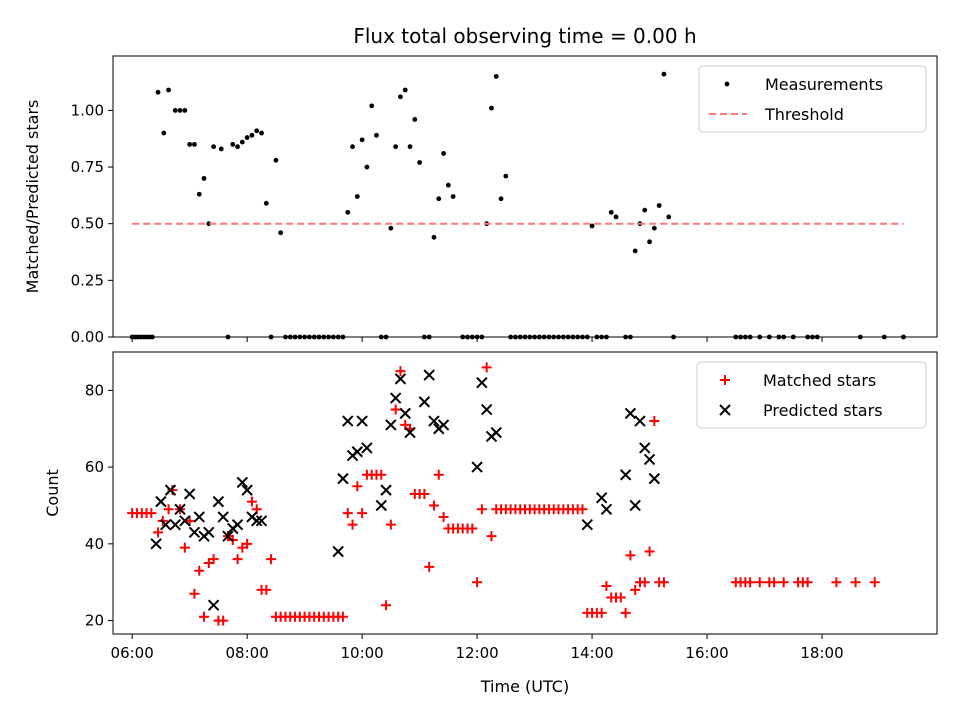  I want to click on y-tick-label: 80, so click(94, 390).